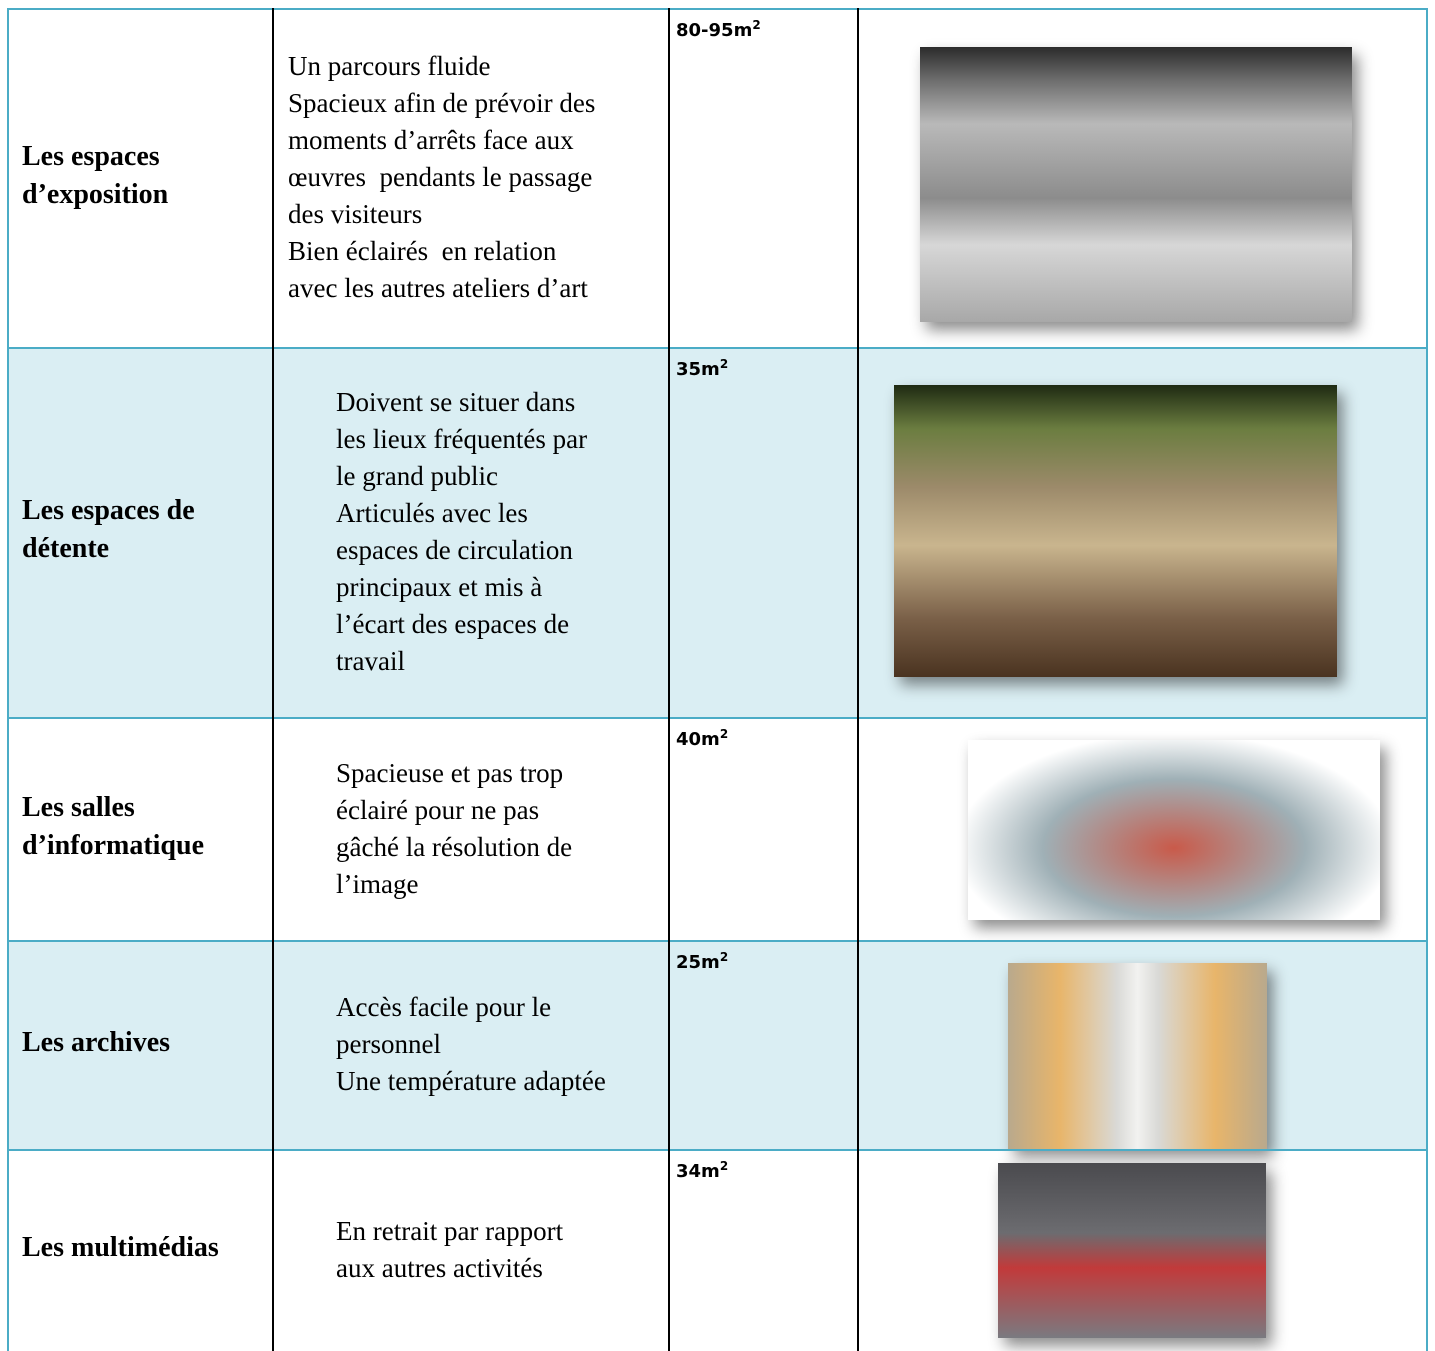 The height and width of the screenshot is (1351, 1435). I want to click on description-line: œuvres pendants le passage, so click(440, 177).